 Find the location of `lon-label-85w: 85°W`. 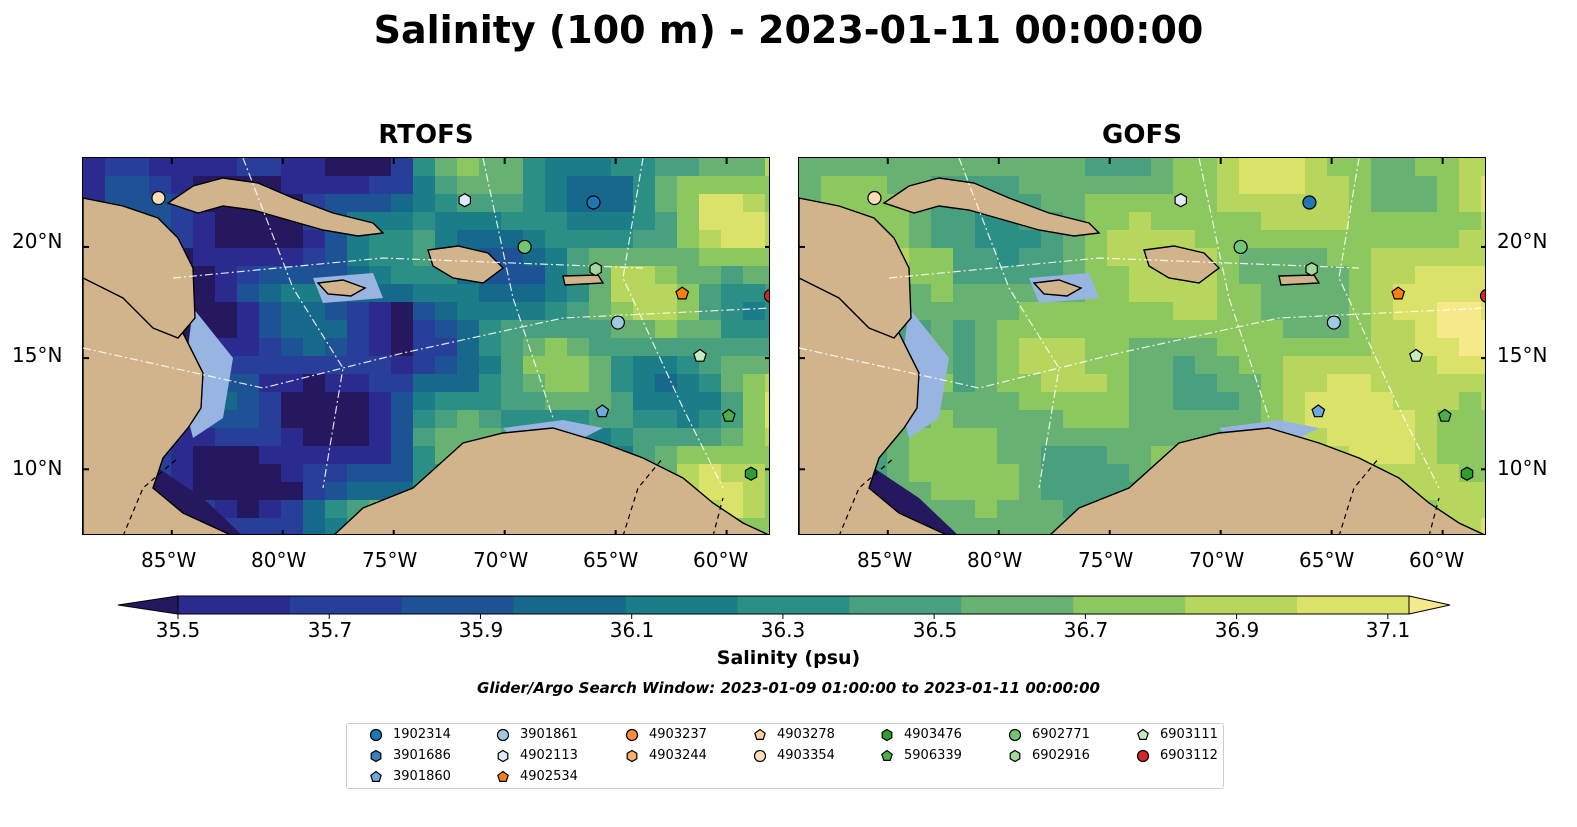

lon-label-85w: 85°W is located at coordinates (169, 560).